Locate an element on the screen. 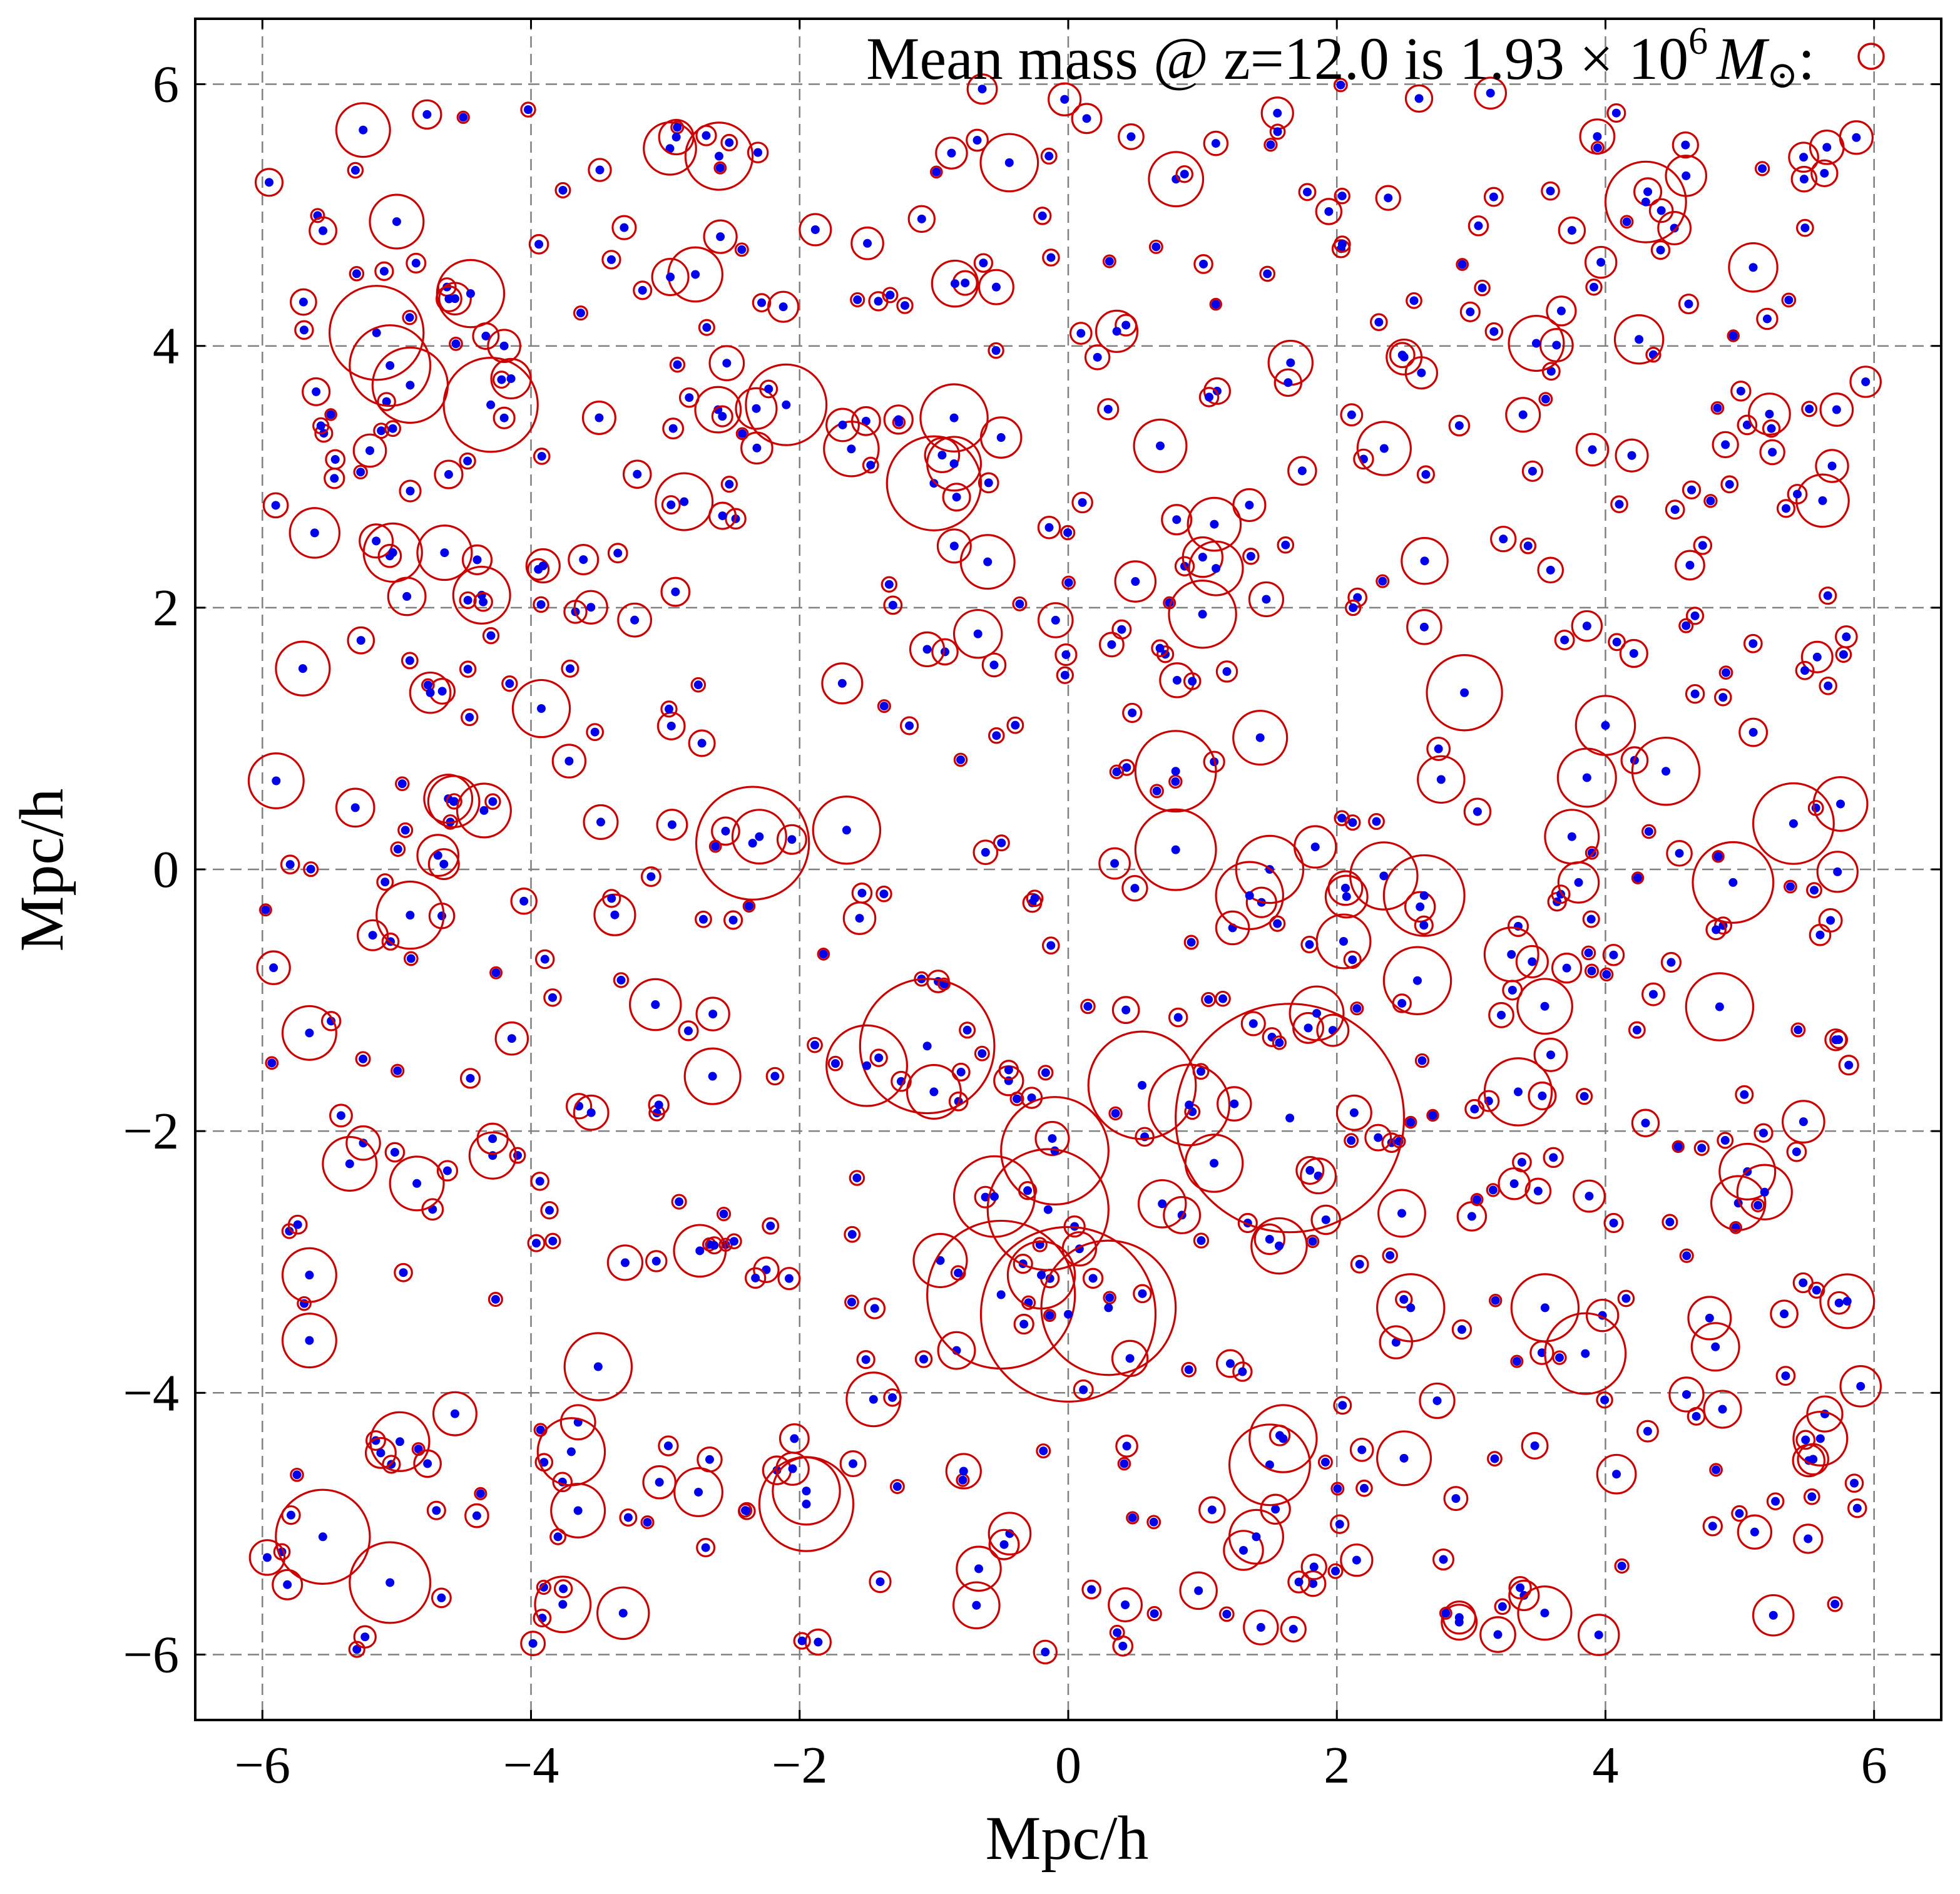  legend-text-symbol: M is located at coordinates (1743, 59).